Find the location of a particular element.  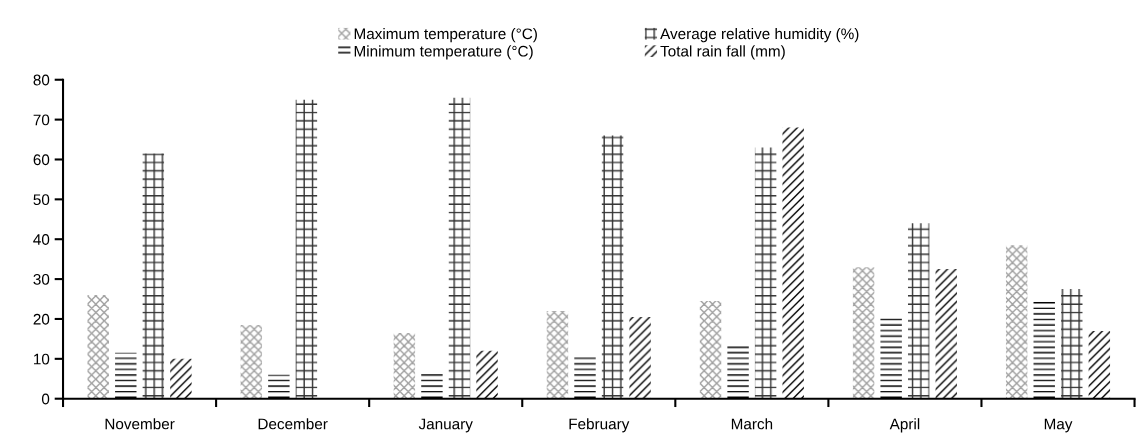

x-tick-label: March is located at coordinates (752, 424).